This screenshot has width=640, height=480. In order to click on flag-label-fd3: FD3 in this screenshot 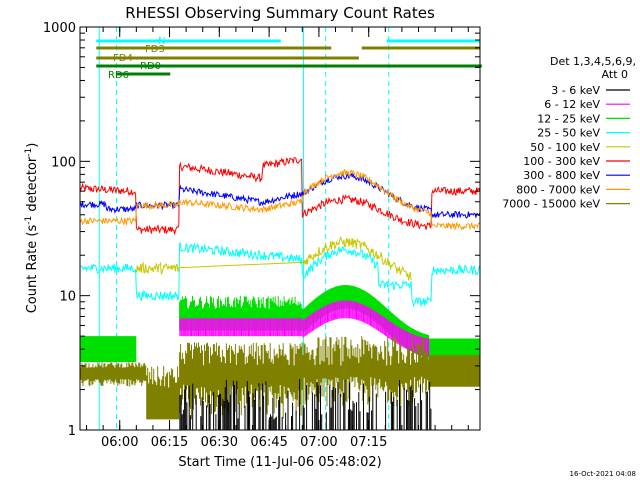, I will do `click(155, 49)`.